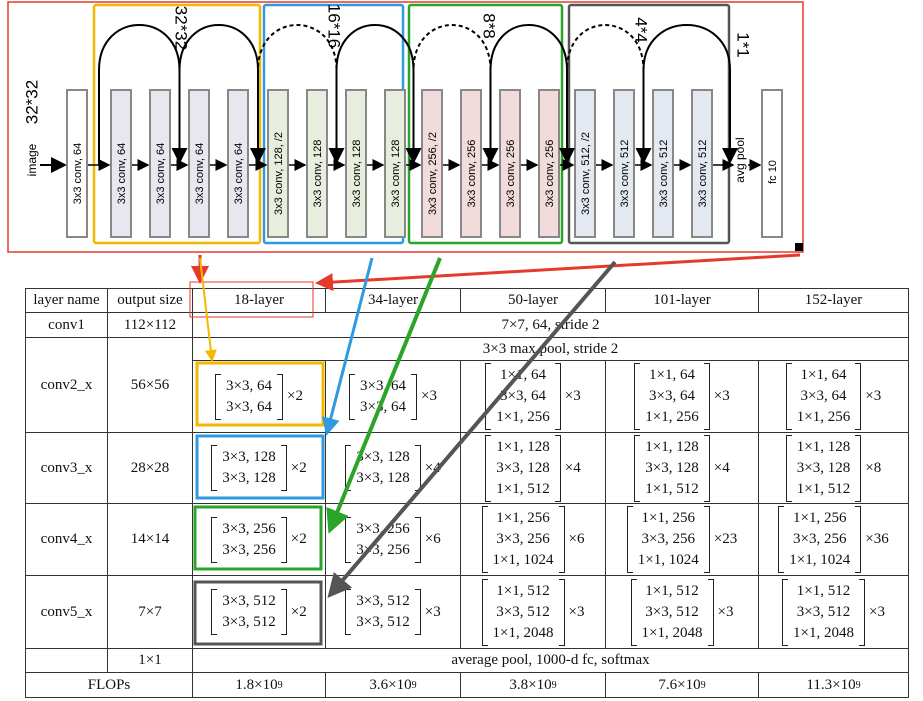 The height and width of the screenshot is (701, 923). What do you see at coordinates (383, 468) in the screenshot?
I see `bracket: 3×3, 128 3×3, 128` at bounding box center [383, 468].